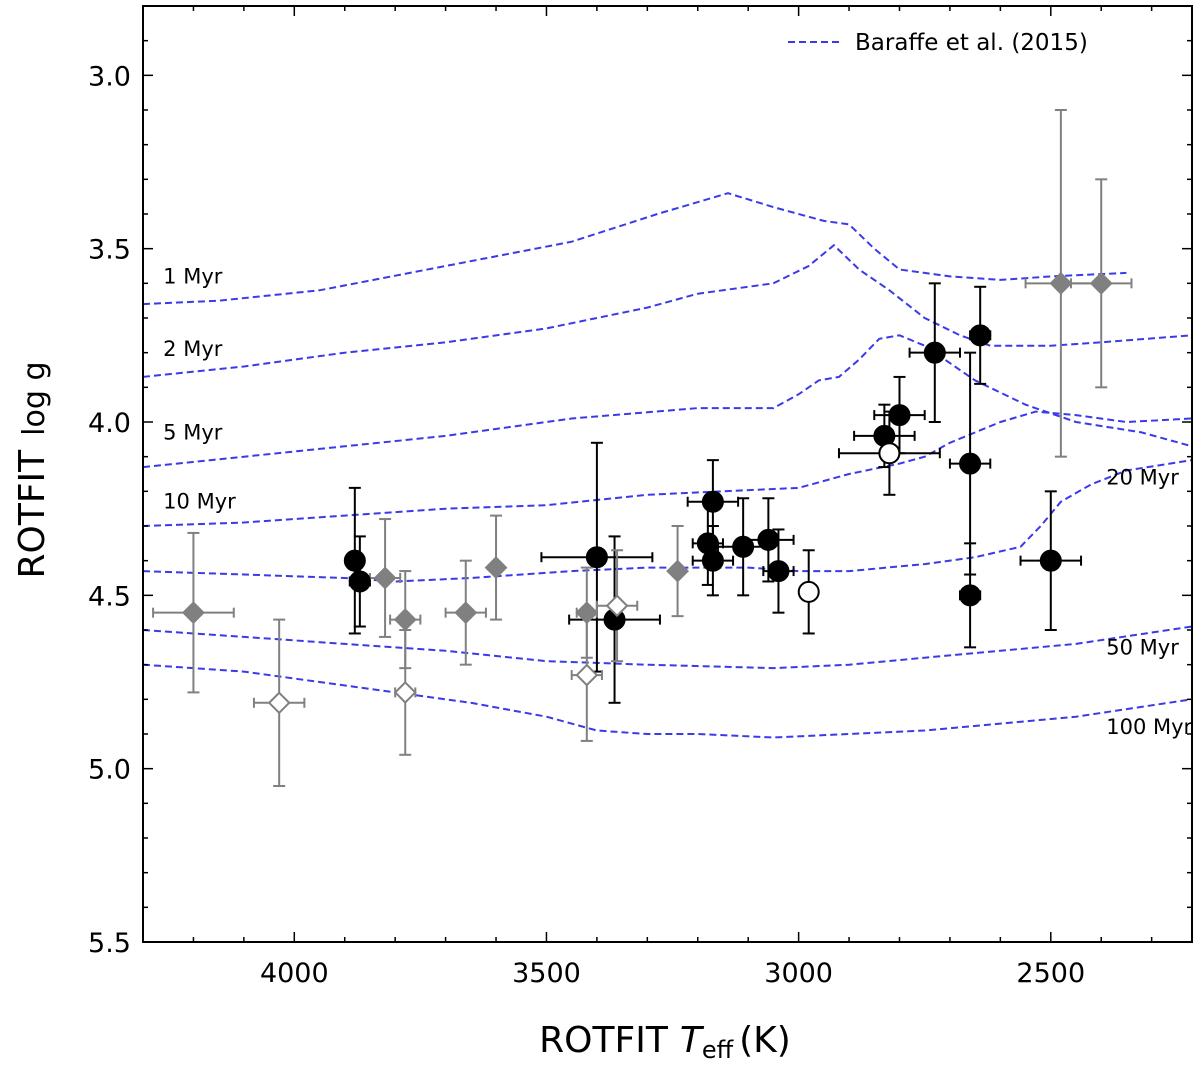 This screenshot has height=1067, width=1200. I want to click on x-tick-label: 2500, so click(1050, 973).